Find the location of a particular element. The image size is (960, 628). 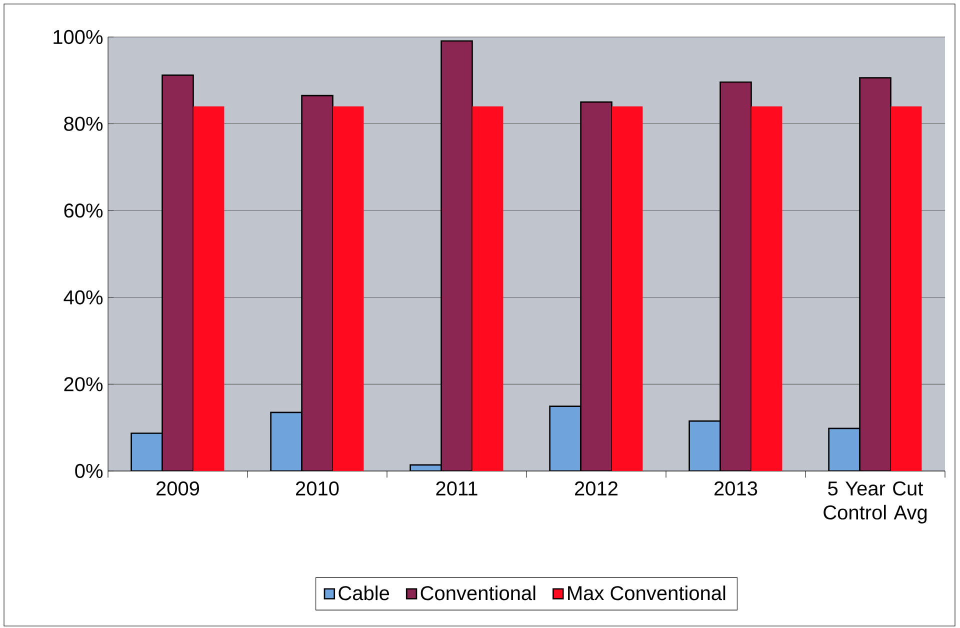

x-tick-label: 2013 is located at coordinates (736, 488).